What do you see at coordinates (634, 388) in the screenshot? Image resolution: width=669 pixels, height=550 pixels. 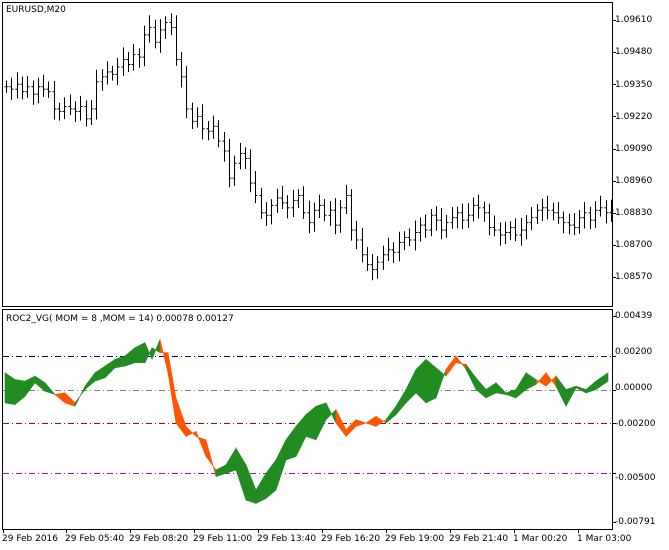 I see `indicator-tick-label: 0.00000` at bounding box center [634, 388].